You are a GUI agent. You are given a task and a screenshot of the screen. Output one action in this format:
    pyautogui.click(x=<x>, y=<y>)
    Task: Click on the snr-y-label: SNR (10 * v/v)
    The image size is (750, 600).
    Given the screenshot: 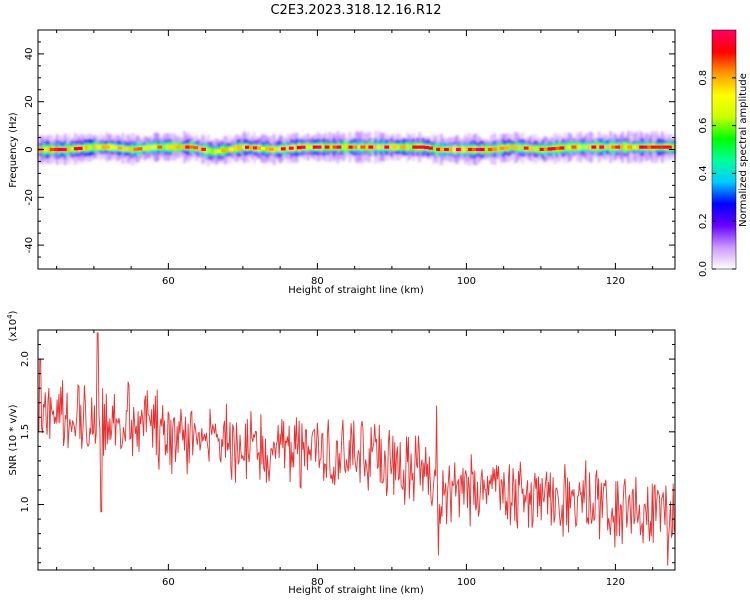 What is the action you would take?
    pyautogui.click(x=13, y=439)
    